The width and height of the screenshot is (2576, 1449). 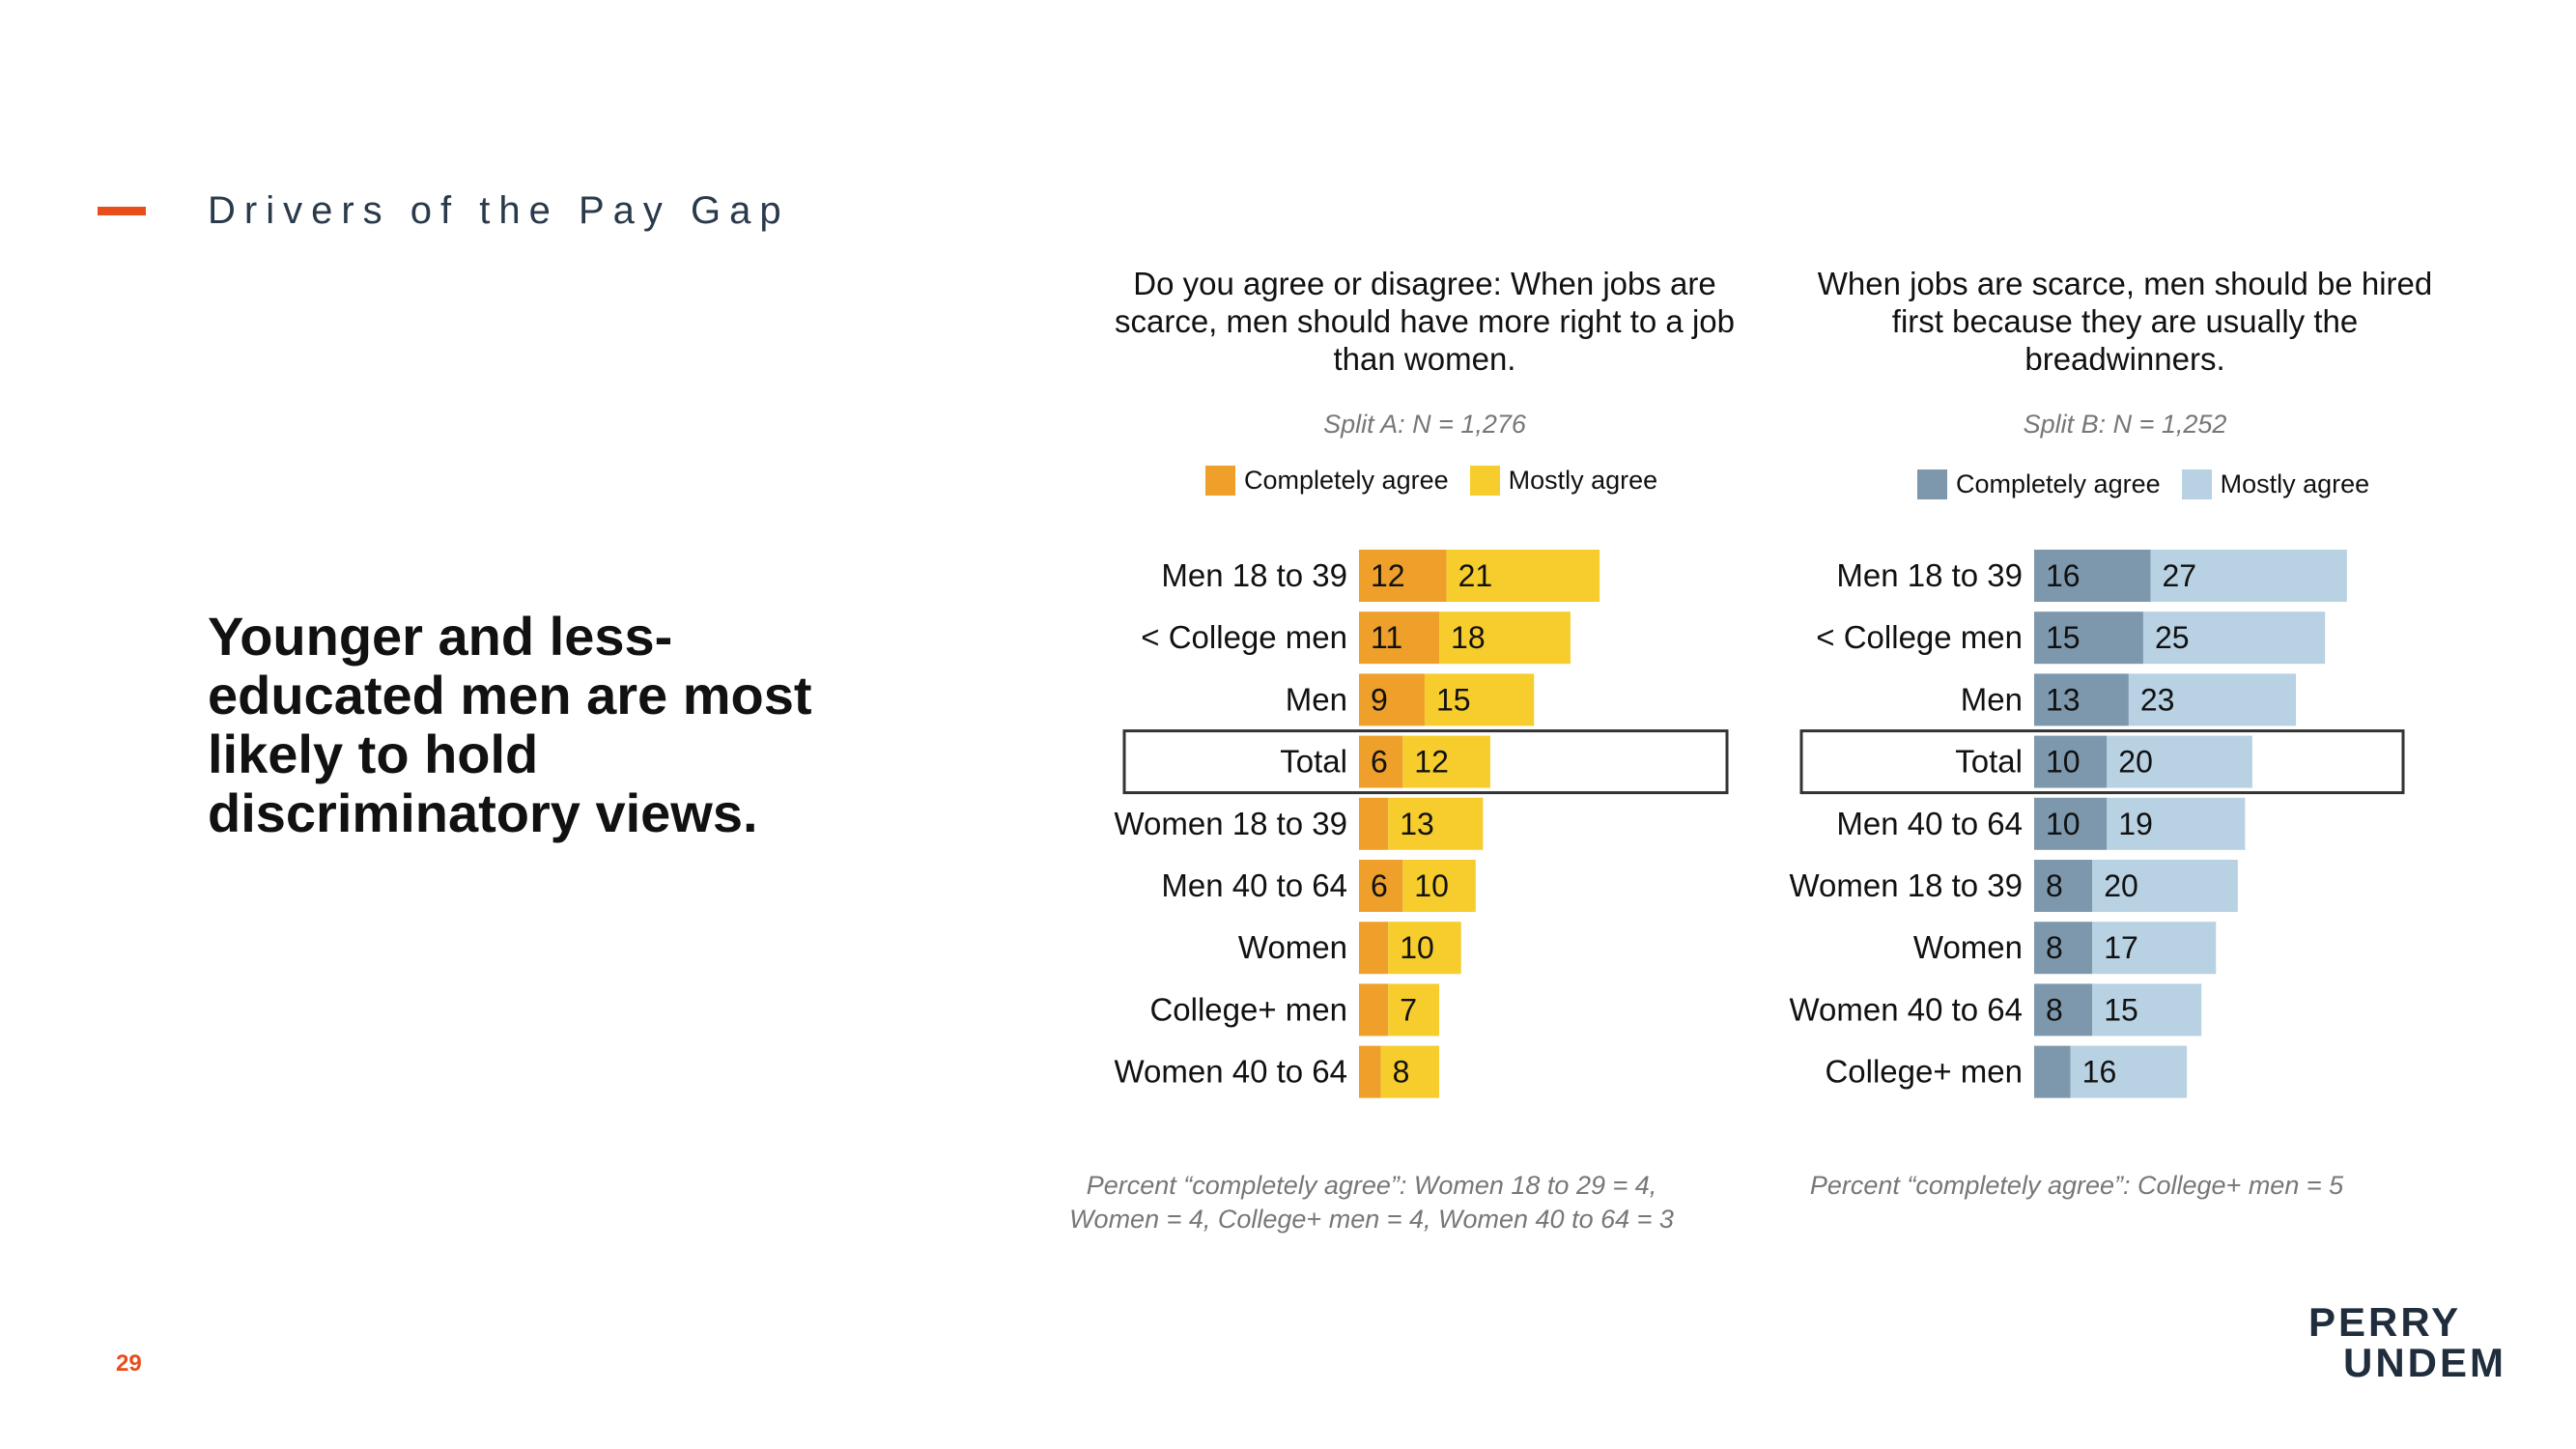 What do you see at coordinates (1929, 823) in the screenshot?
I see `chart-b-category-label: Men 40 to 64` at bounding box center [1929, 823].